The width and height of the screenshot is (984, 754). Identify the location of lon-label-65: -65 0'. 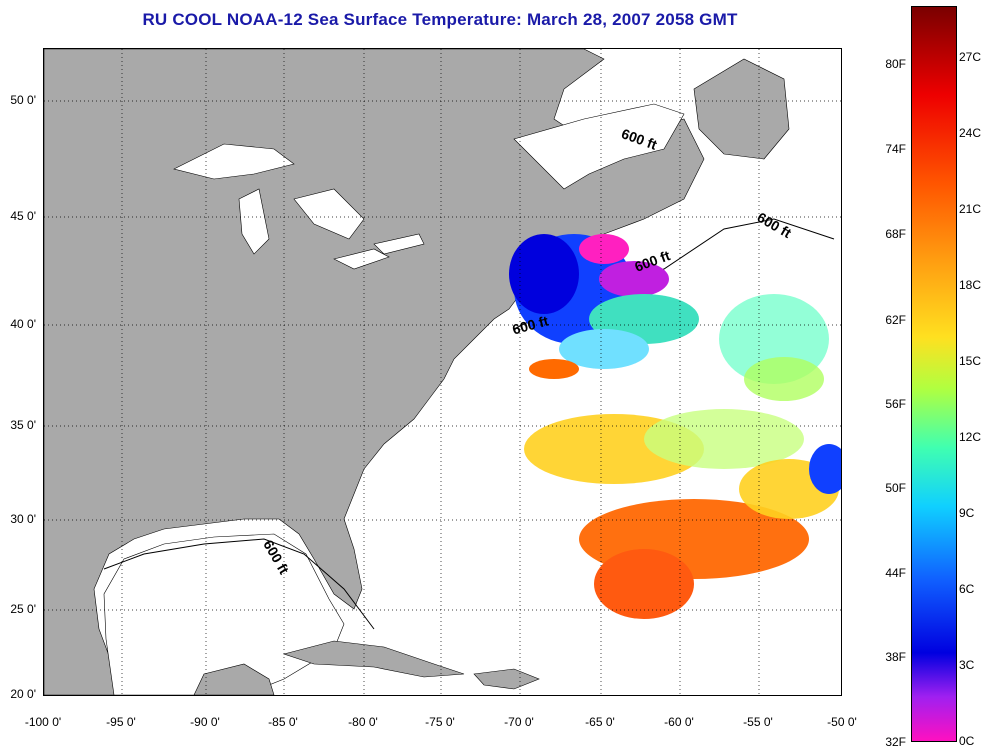
(600, 722).